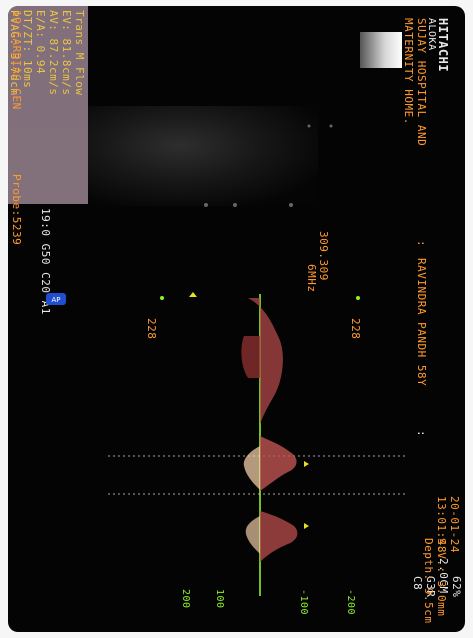  I want to click on doppler-wave-1b, so click(250, 357).